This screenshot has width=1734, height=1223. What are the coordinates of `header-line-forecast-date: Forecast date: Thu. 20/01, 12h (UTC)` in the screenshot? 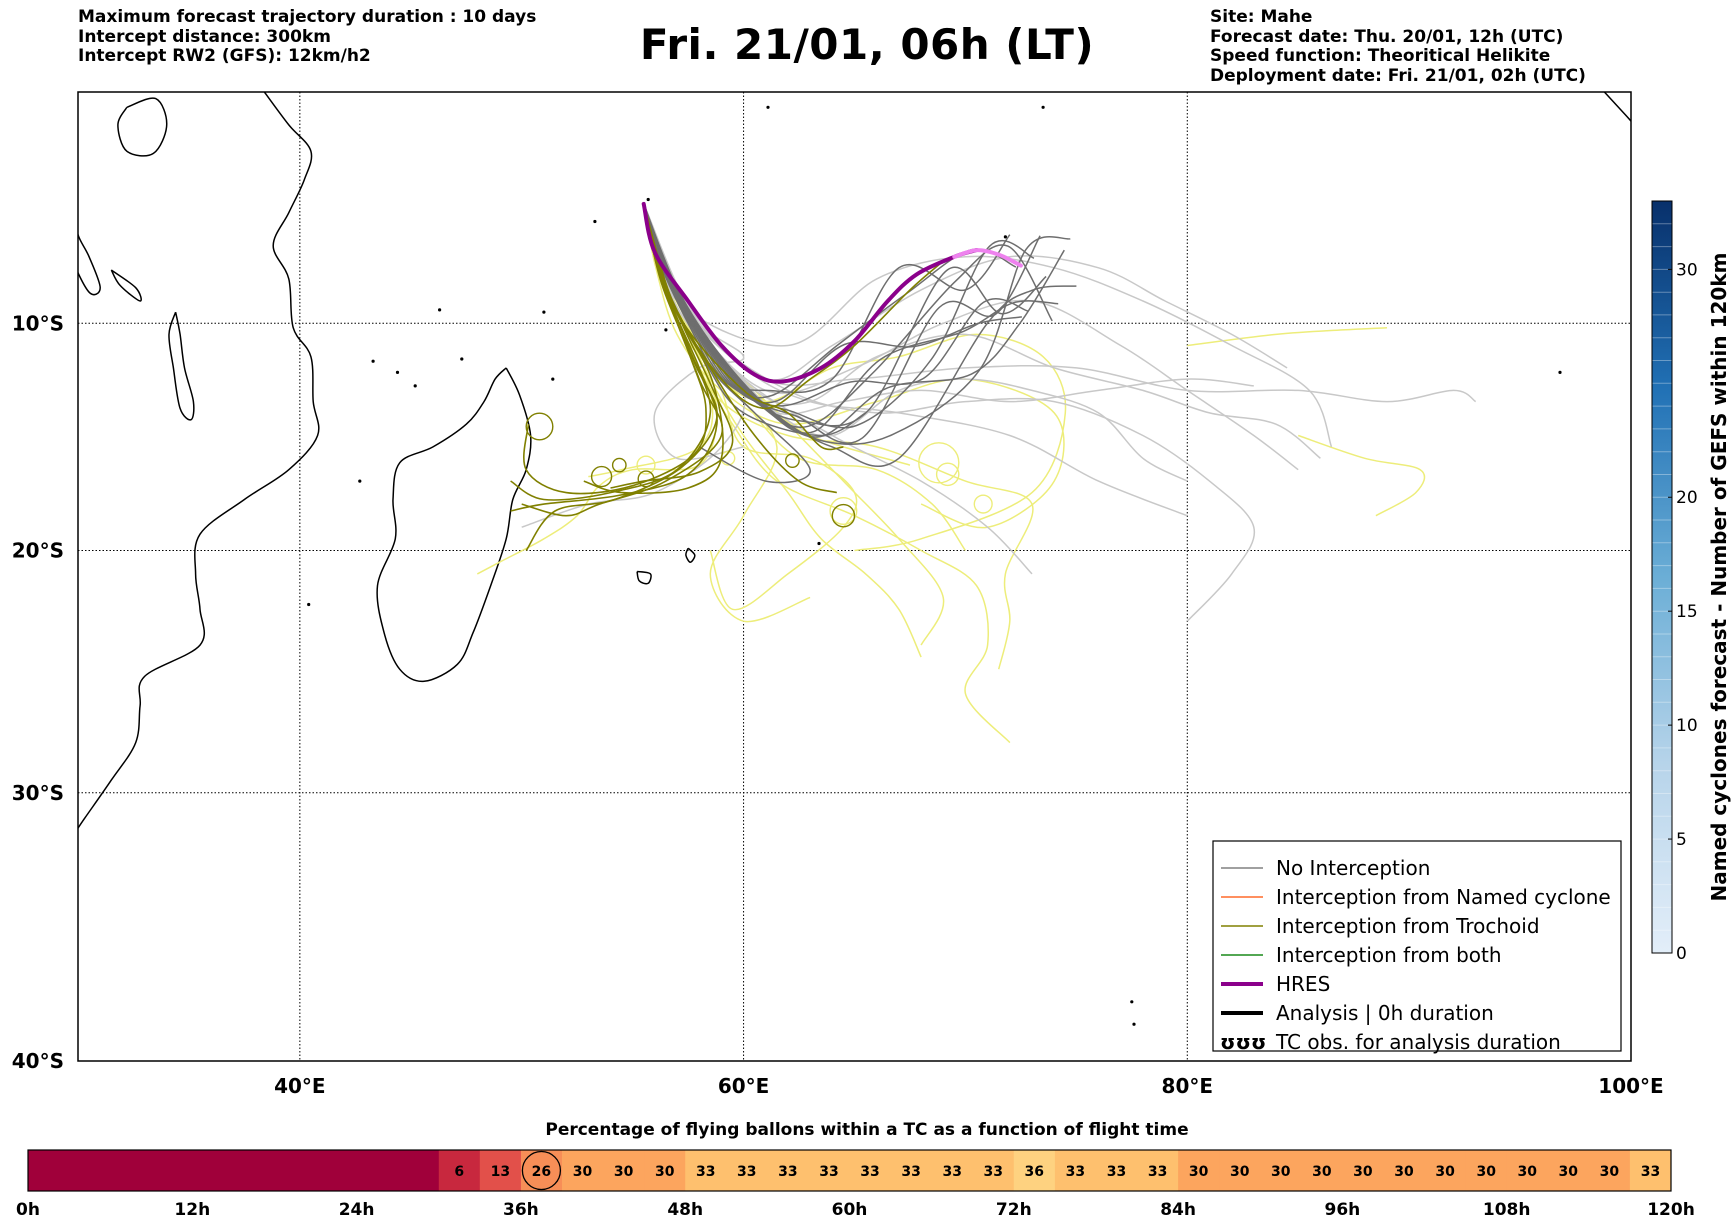 It's located at (1387, 36).